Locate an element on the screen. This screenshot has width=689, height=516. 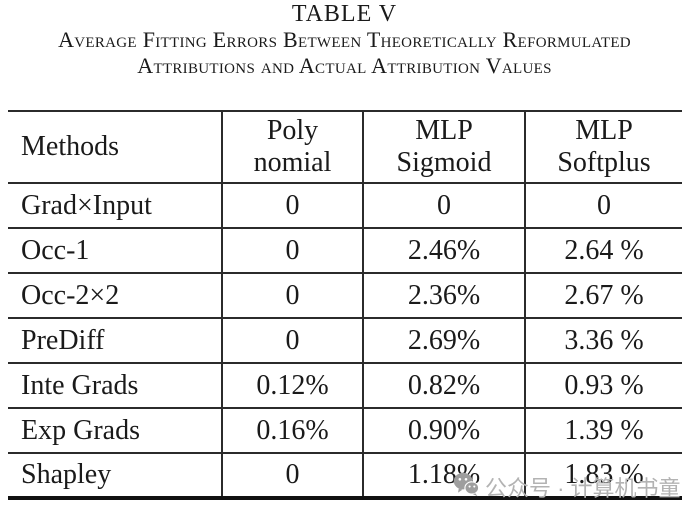
value-cell: 2.64 % is located at coordinates (603, 251).